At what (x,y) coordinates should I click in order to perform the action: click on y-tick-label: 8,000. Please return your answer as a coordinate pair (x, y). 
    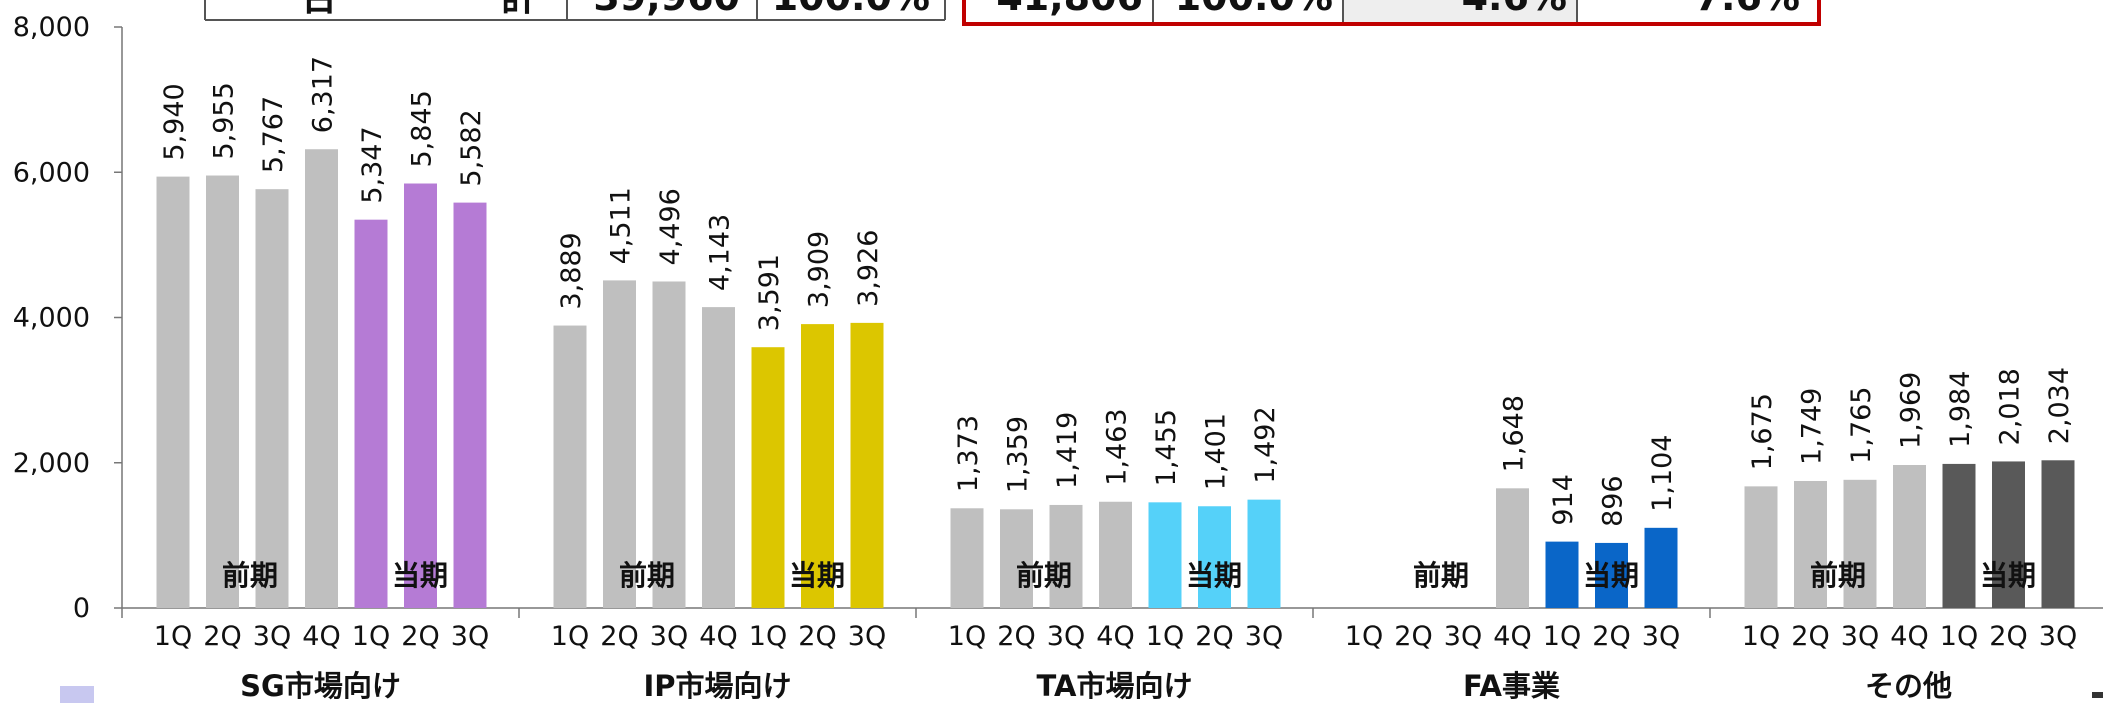
    Looking at the image, I should click on (51, 27).